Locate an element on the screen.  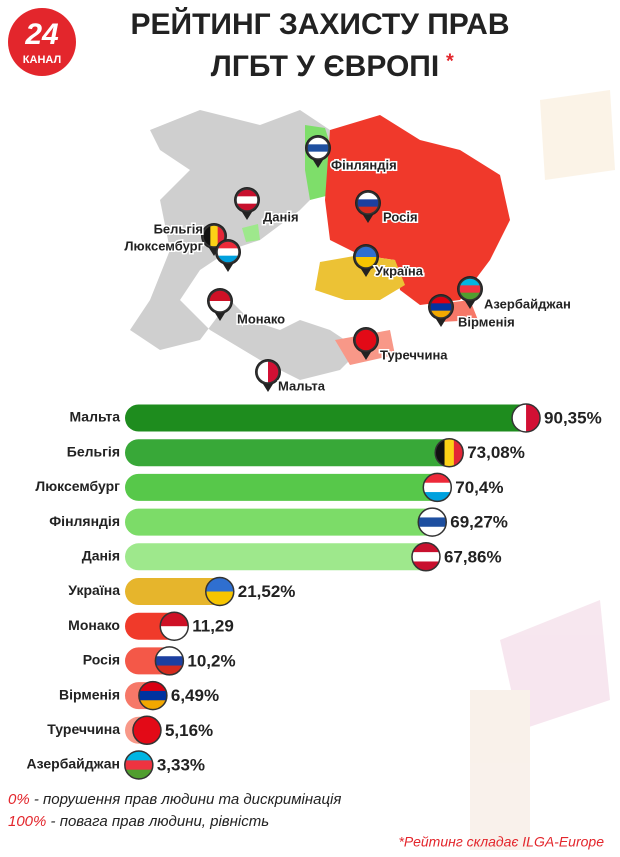
map-label: Вірменія is located at coordinates (486, 321).